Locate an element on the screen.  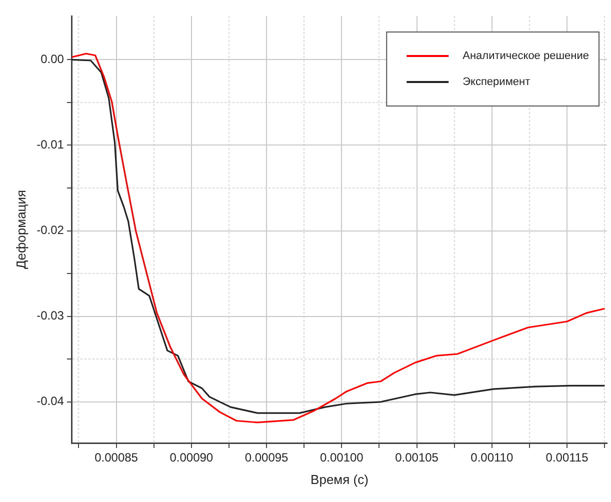
x-tick-label: 0.00115 is located at coordinates (567, 457).